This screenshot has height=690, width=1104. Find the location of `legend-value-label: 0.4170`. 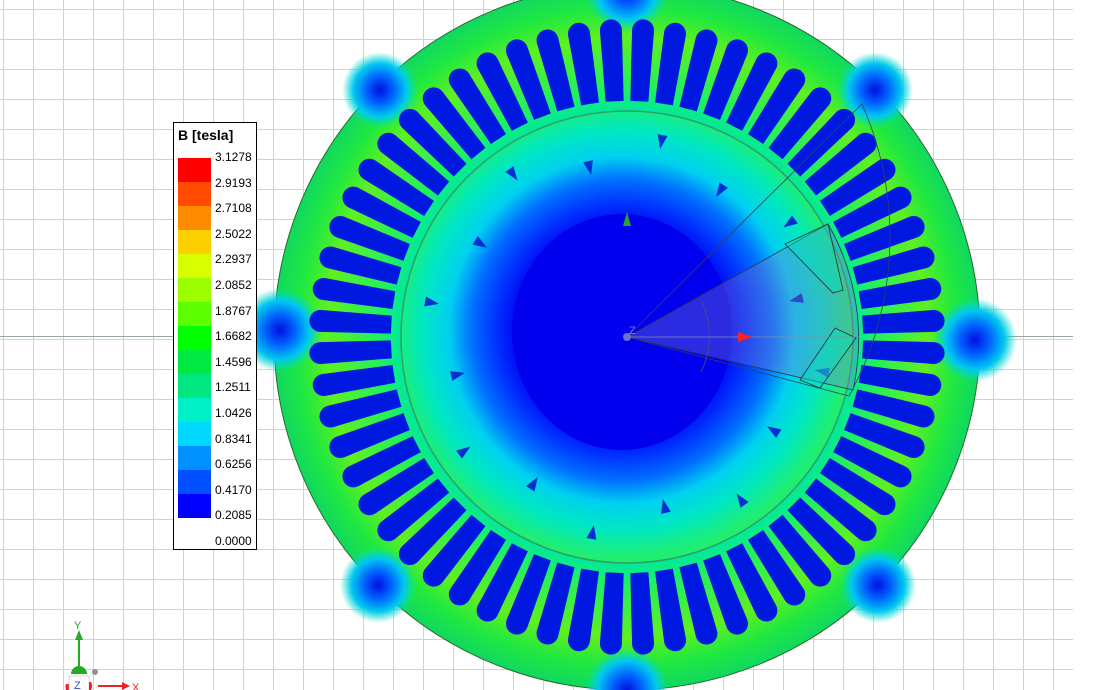

legend-value-label: 0.4170 is located at coordinates (233, 489).